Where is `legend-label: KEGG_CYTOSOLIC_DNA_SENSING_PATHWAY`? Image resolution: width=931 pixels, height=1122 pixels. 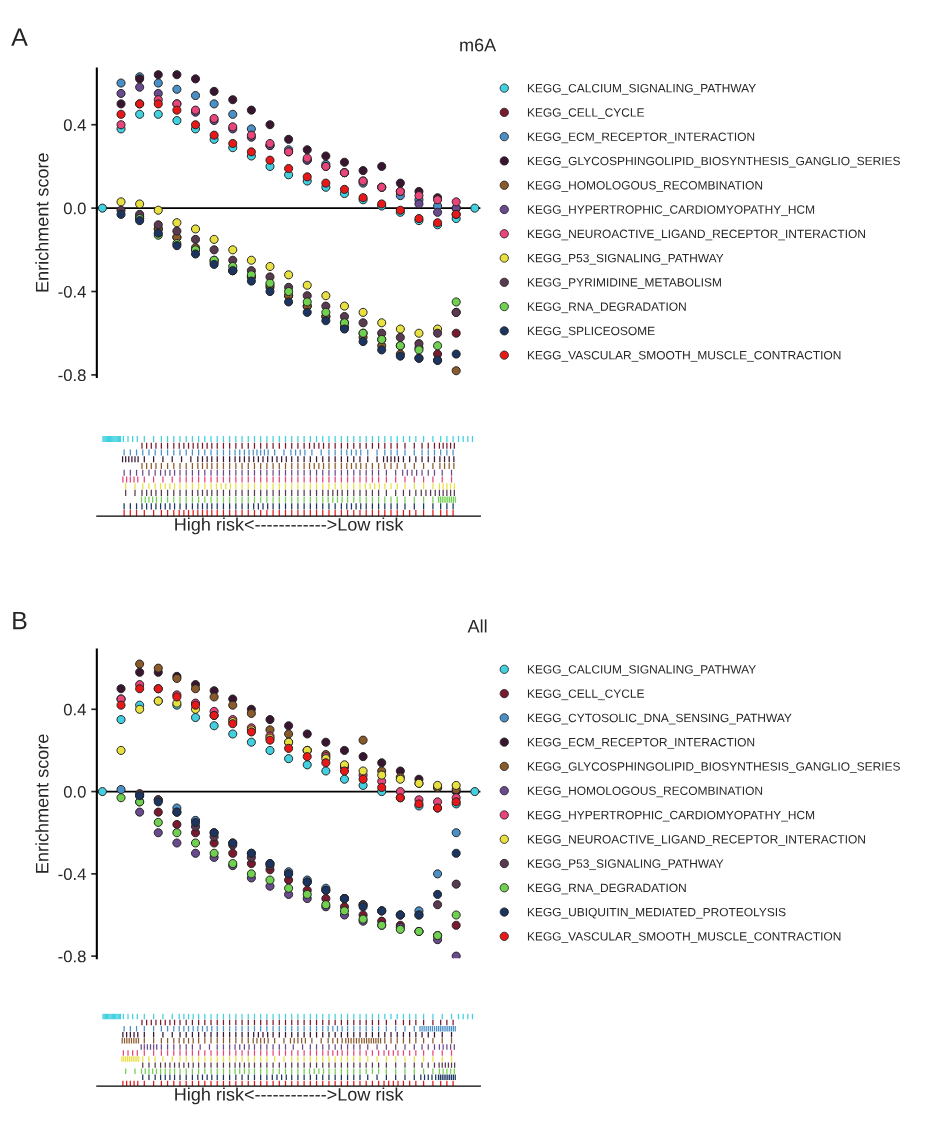
legend-label: KEGG_CYTOSOLIC_DNA_SENSING_PATHWAY is located at coordinates (659, 719).